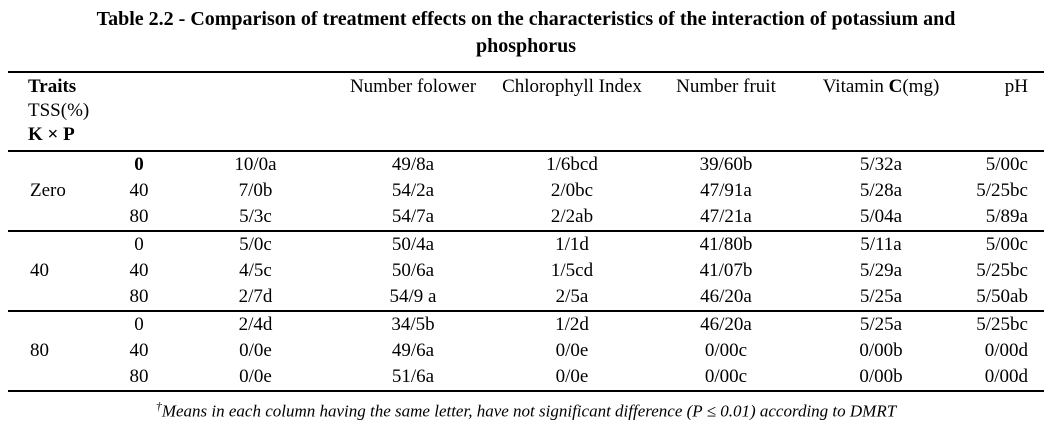 This screenshot has width=1052, height=423. Describe the element at coordinates (1002, 296) in the screenshot. I see `cell-ph: 5/50ab` at that location.